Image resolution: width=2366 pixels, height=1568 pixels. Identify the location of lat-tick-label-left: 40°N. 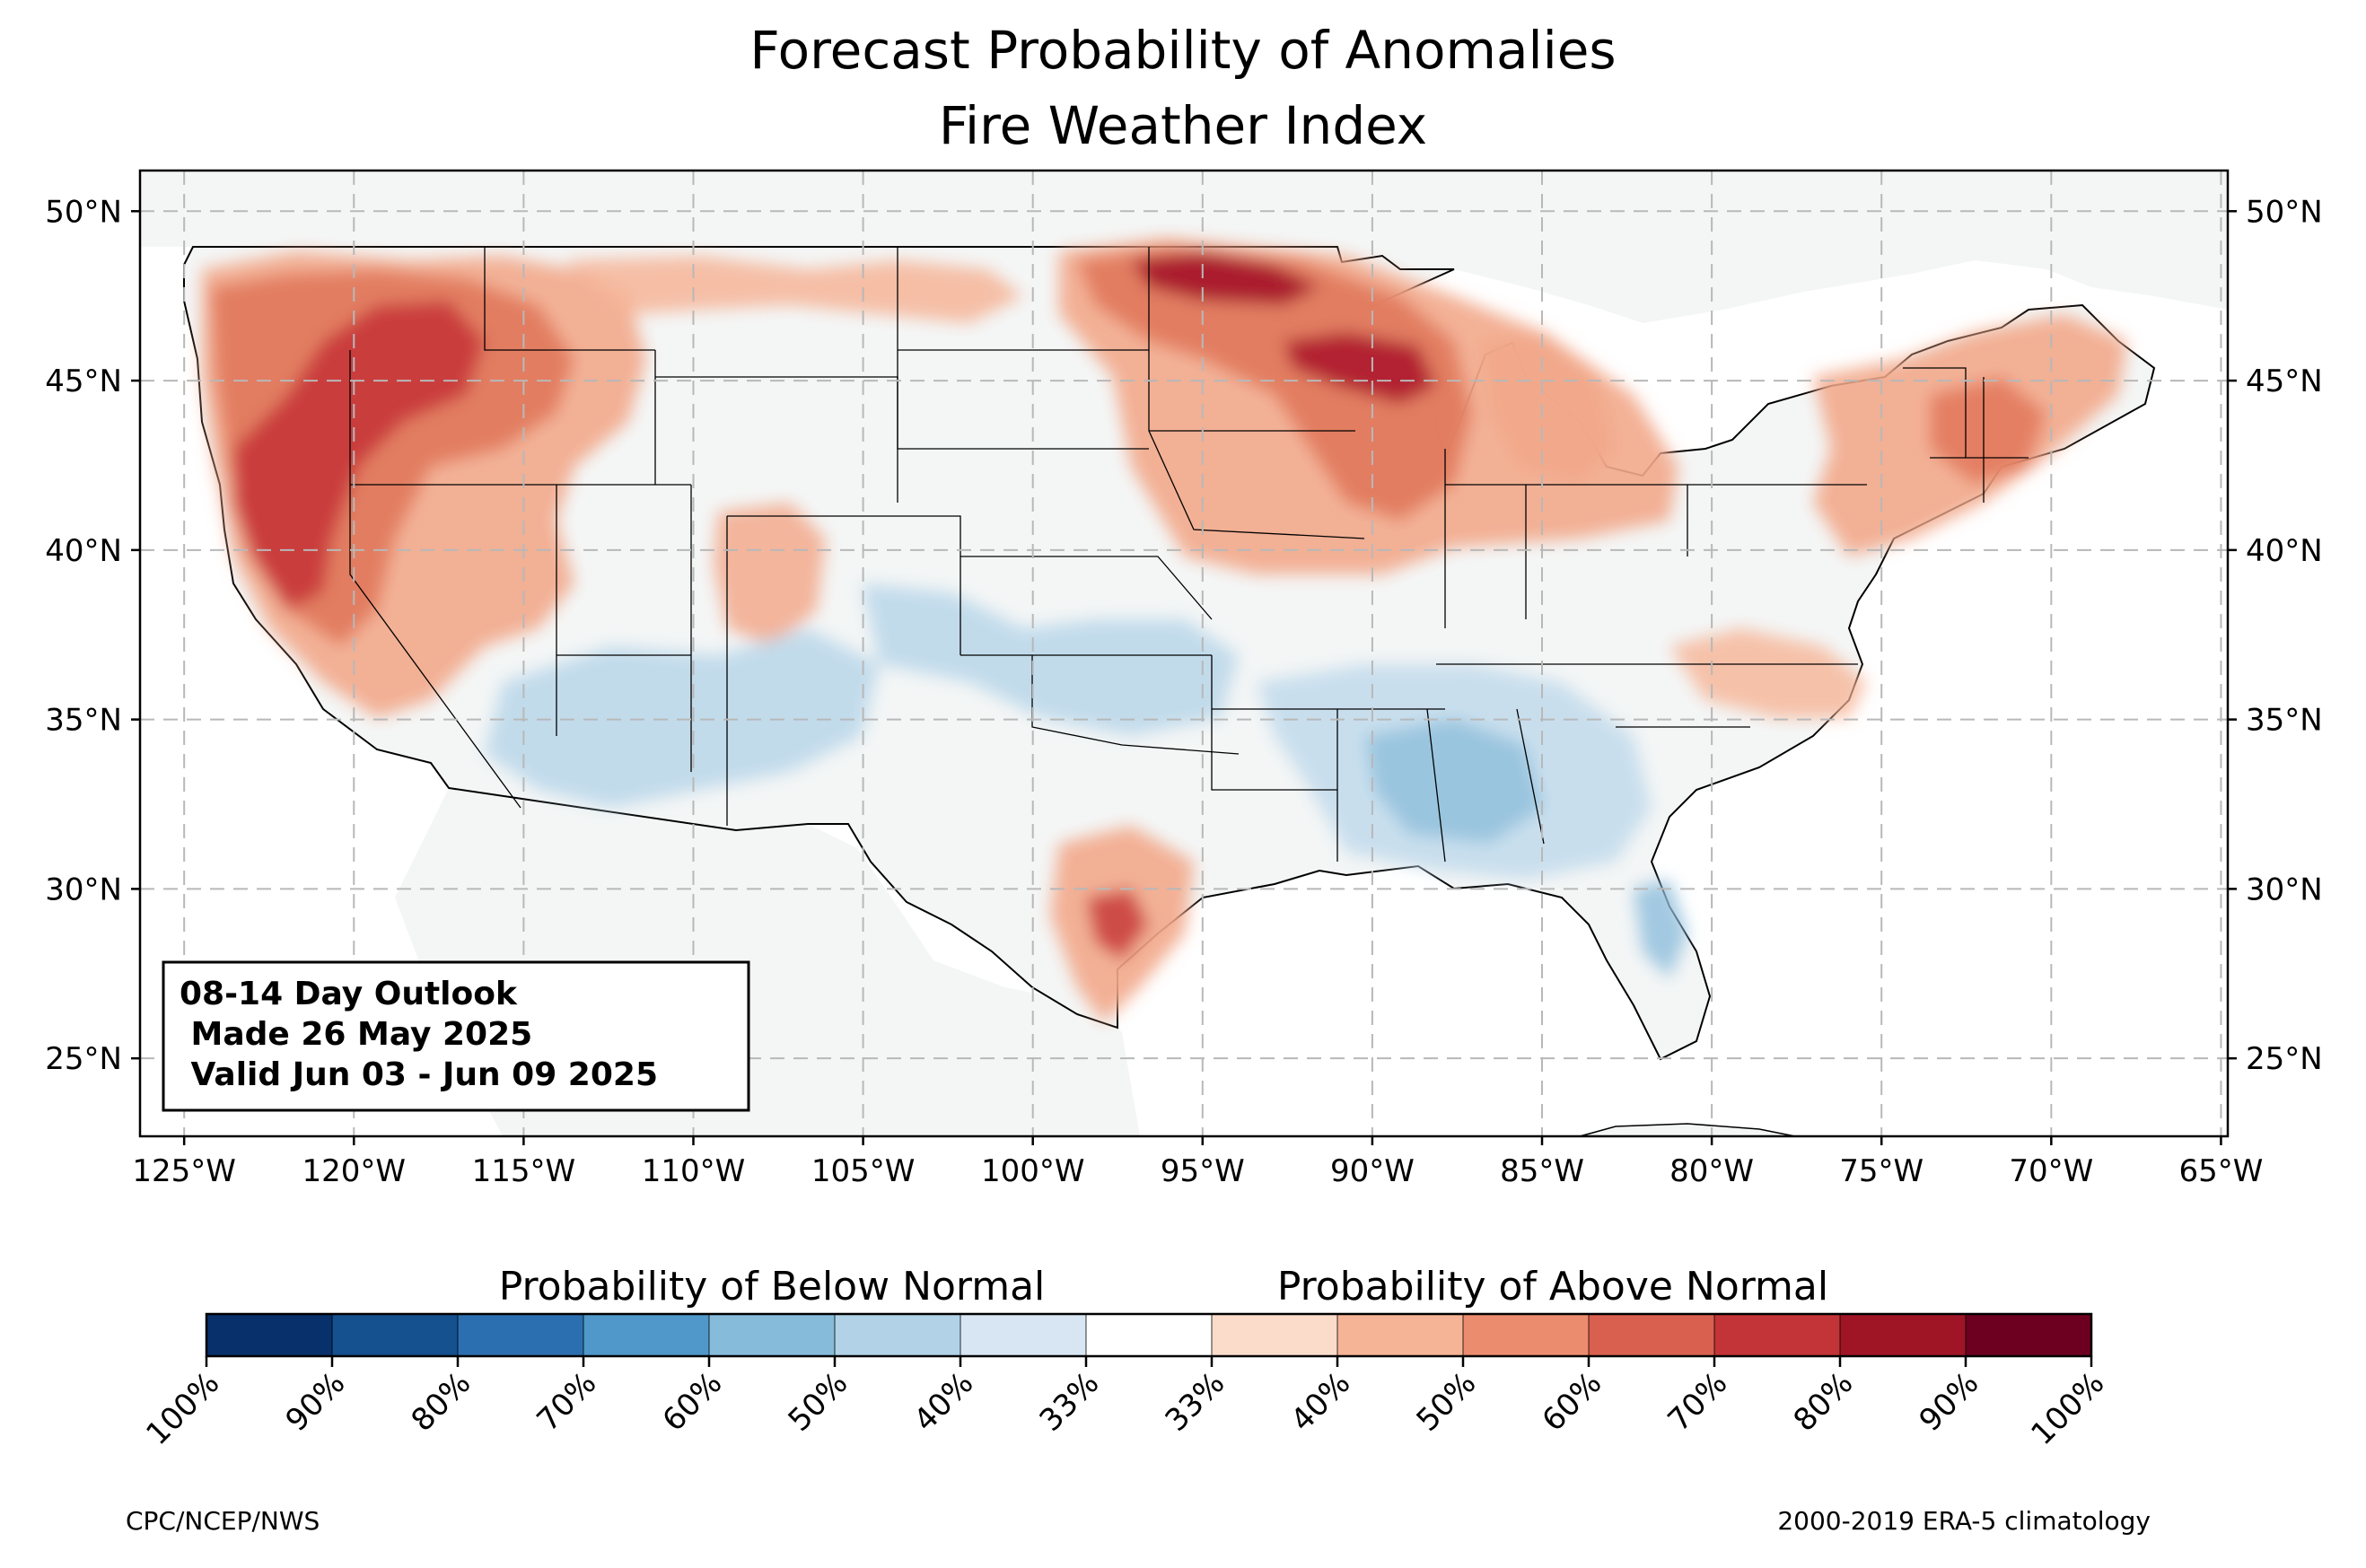
(84, 551).